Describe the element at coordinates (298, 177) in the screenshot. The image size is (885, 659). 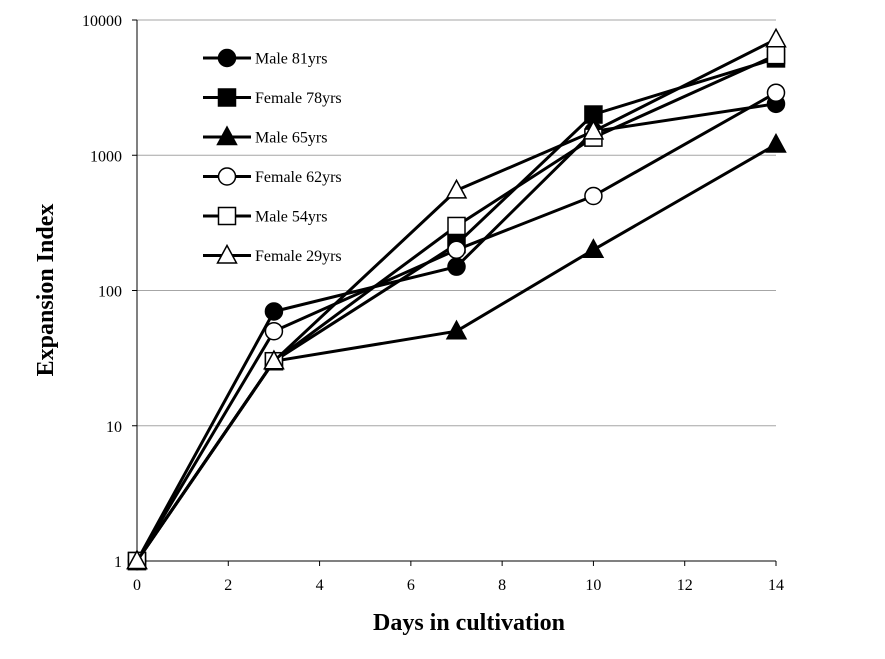
I see `legend-label: Female 62yrs` at that location.